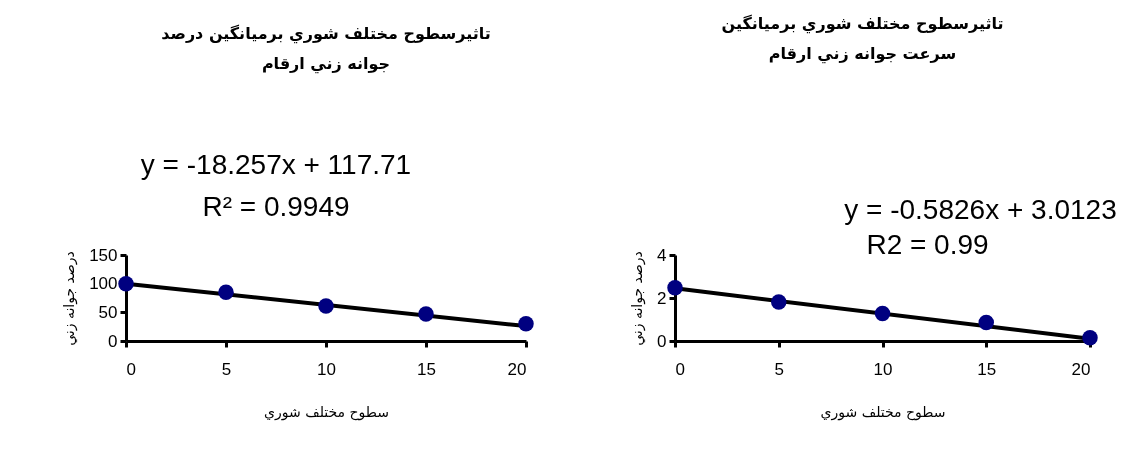 The height and width of the screenshot is (459, 1145). I want to click on chart-title: تاثيرسطوح مختلف شوري برميانگين سرعت جوانه زني ارقام, so click(862, 39).